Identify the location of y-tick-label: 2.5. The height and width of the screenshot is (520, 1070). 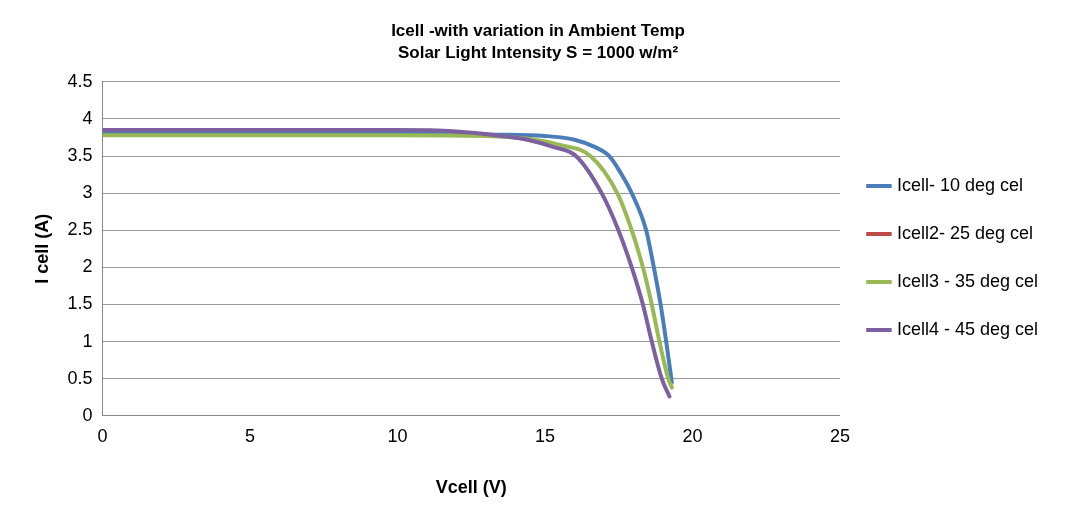
(80, 229).